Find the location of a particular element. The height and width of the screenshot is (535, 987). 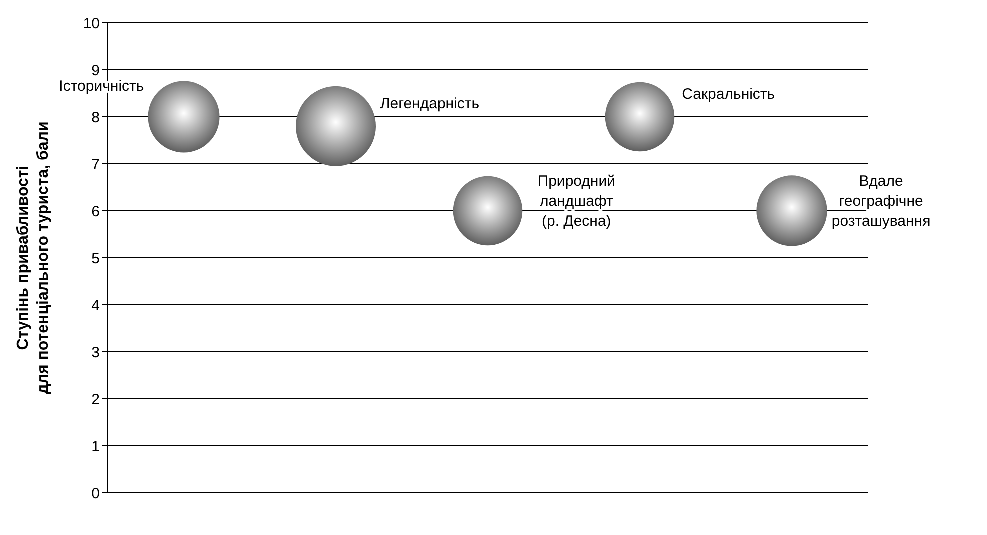

y-tick-label: 1 is located at coordinates (96, 447).